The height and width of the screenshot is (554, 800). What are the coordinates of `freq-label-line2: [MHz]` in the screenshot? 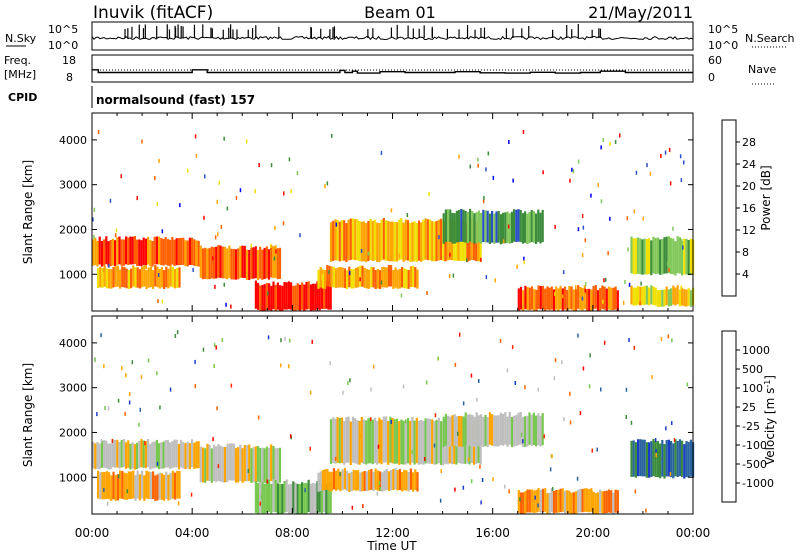 It's located at (20, 74).